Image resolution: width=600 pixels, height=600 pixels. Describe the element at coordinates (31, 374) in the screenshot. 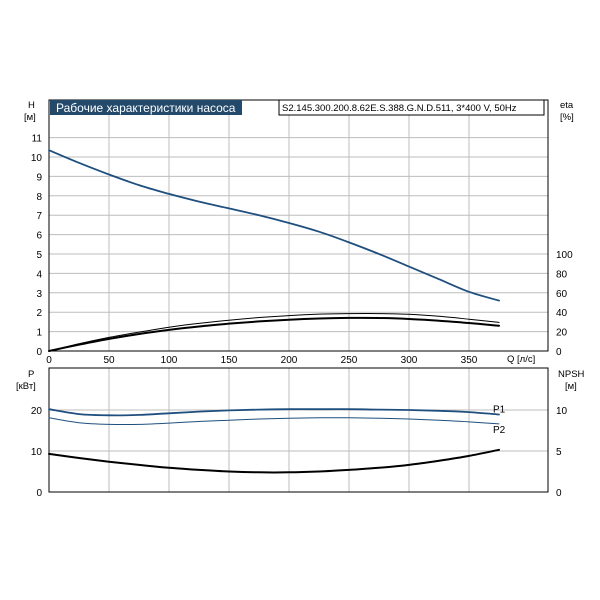

I see `p-axis-label: P` at that location.